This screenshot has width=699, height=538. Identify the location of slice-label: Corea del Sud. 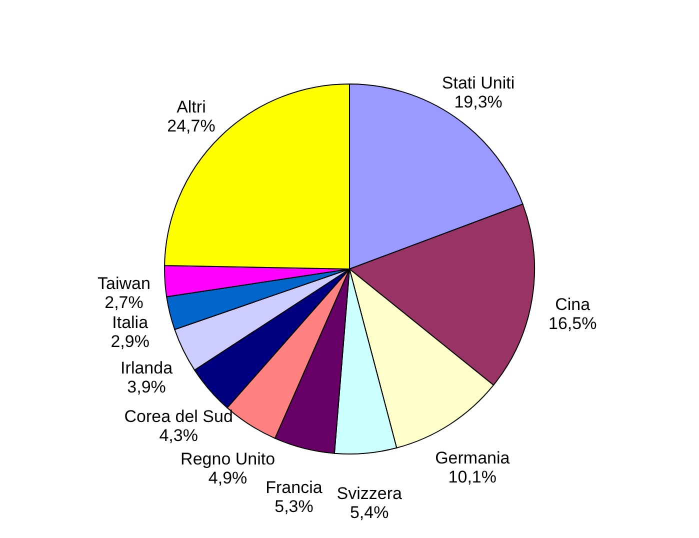
(178, 416).